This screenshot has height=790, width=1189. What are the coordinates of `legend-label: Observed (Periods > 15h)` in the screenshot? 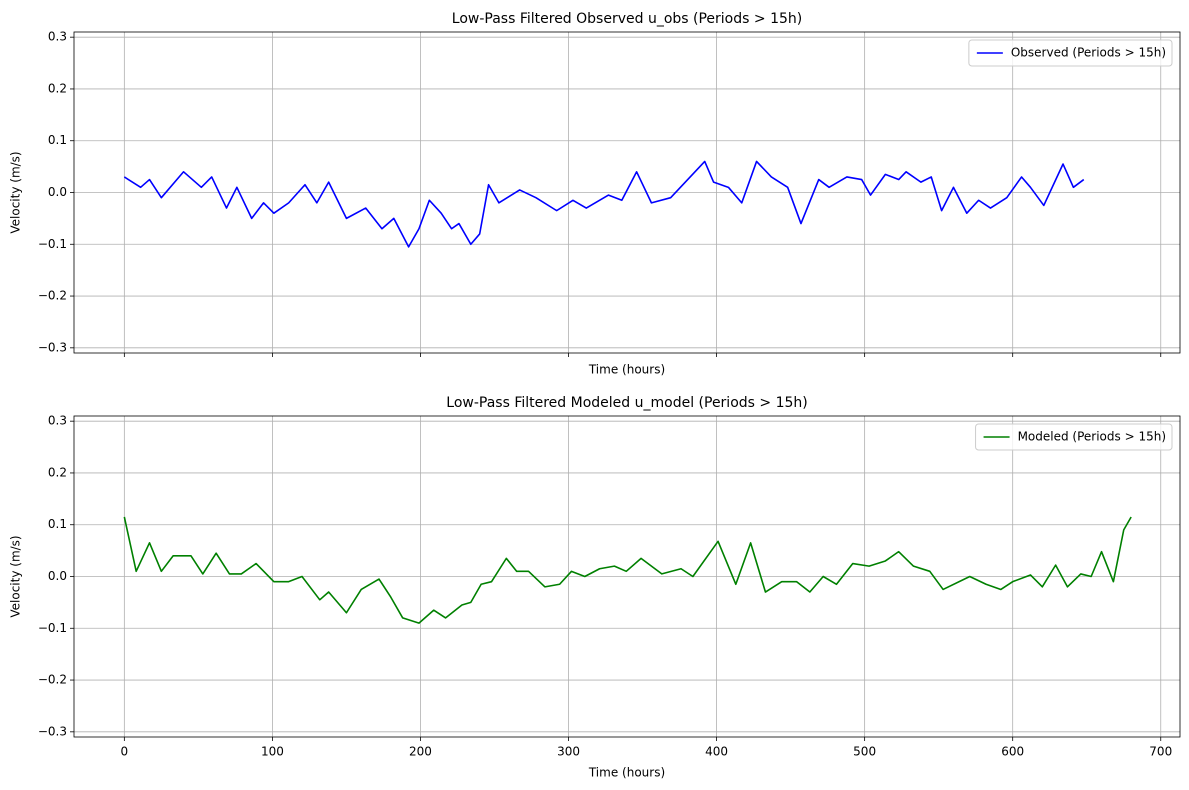 It's located at (1088, 53).